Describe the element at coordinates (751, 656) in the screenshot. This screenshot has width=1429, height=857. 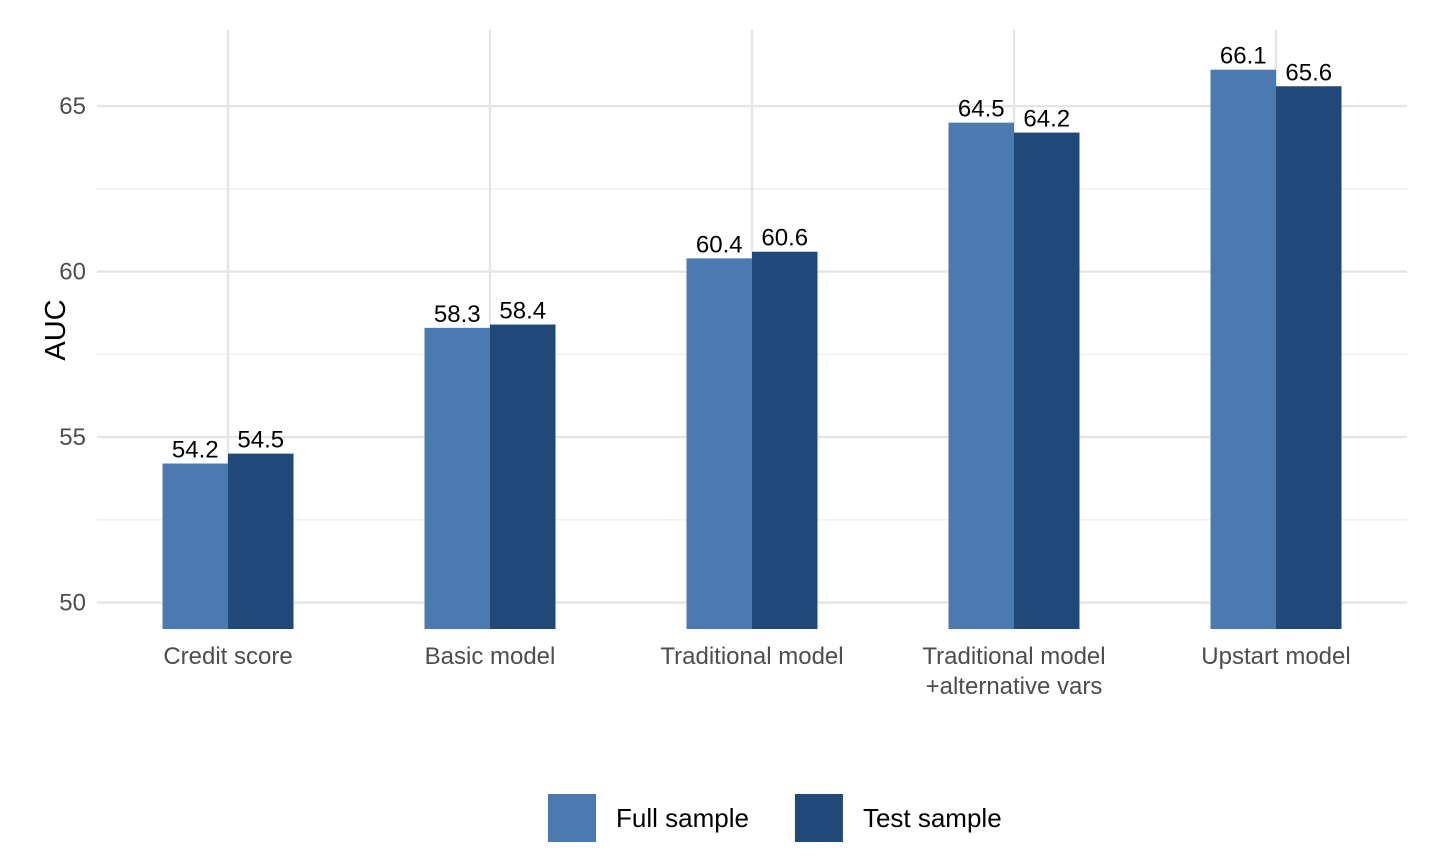
I see `x-tick-label: Traditional model` at that location.